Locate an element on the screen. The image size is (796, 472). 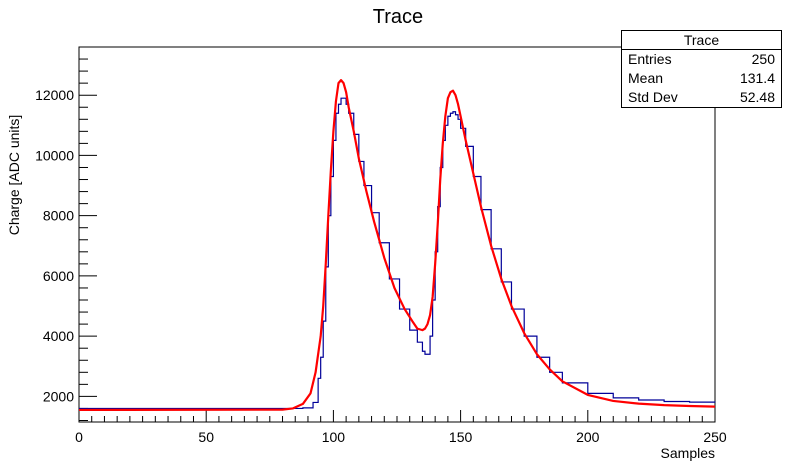
y-axis-ticks: 2000 4000 6000 8000 10000 12000 is located at coordinates (66, 233).